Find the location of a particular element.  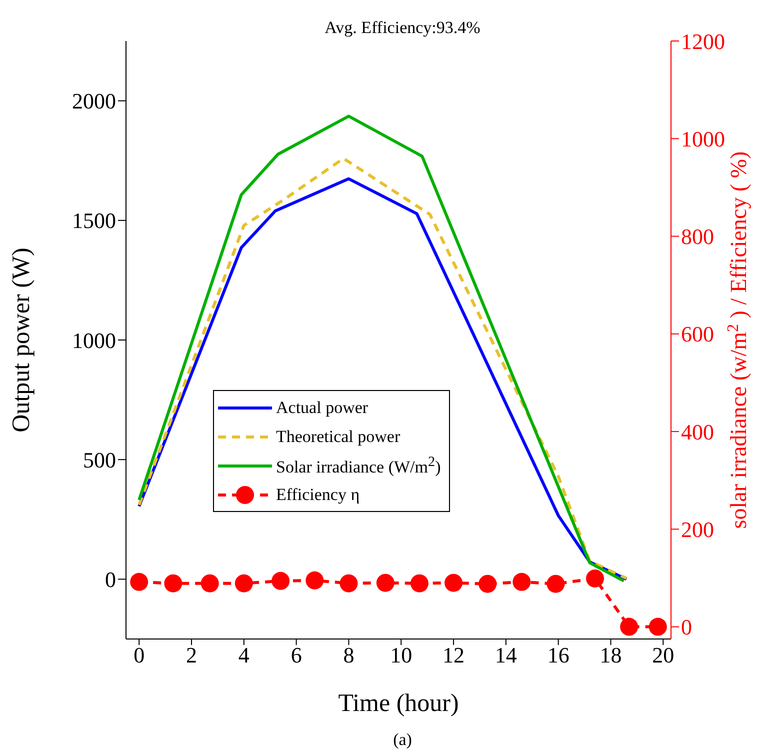

text: (a) is located at coordinates (402, 740).